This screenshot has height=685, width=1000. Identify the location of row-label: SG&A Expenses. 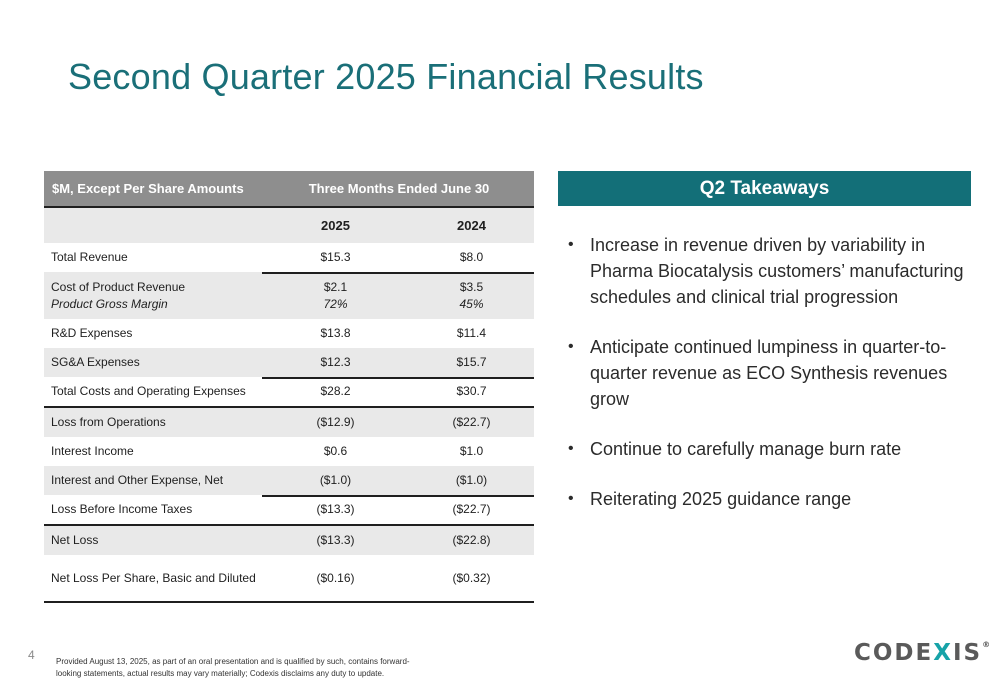
(95, 362).